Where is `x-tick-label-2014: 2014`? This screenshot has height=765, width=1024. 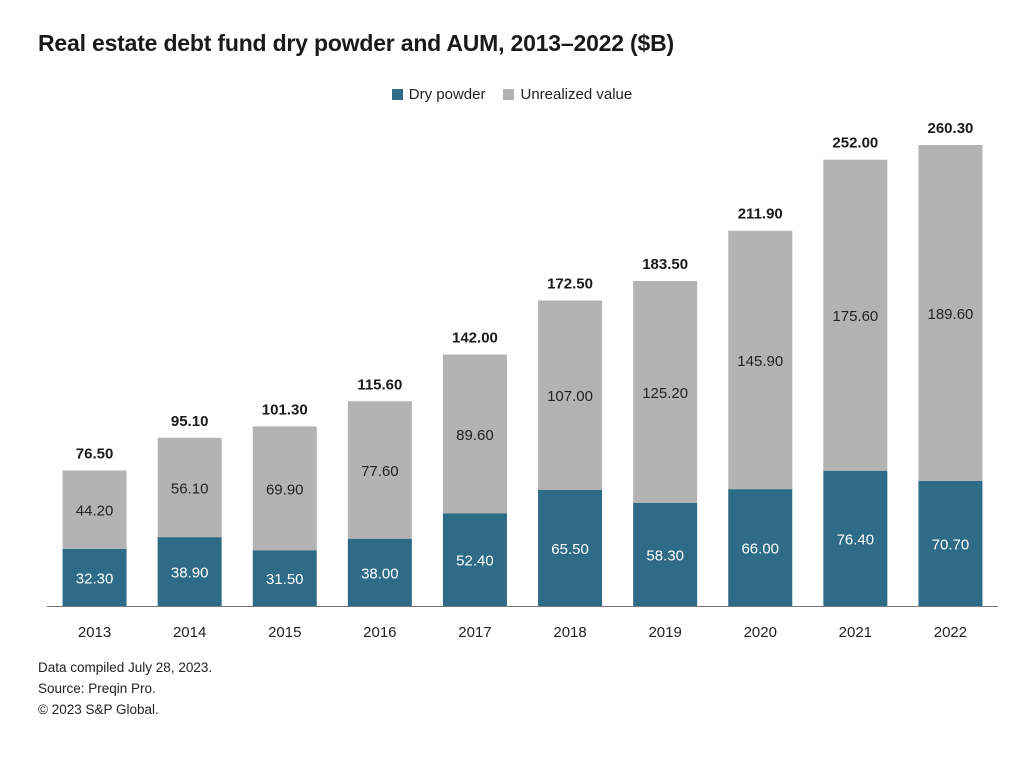 x-tick-label-2014: 2014 is located at coordinates (189, 632).